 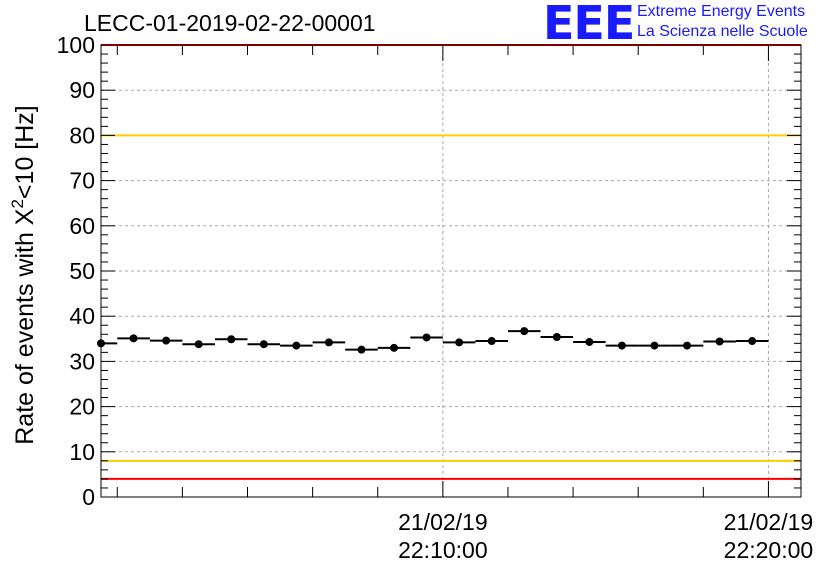 What do you see at coordinates (88, 497) in the screenshot?
I see `y-tick-label: 0` at bounding box center [88, 497].